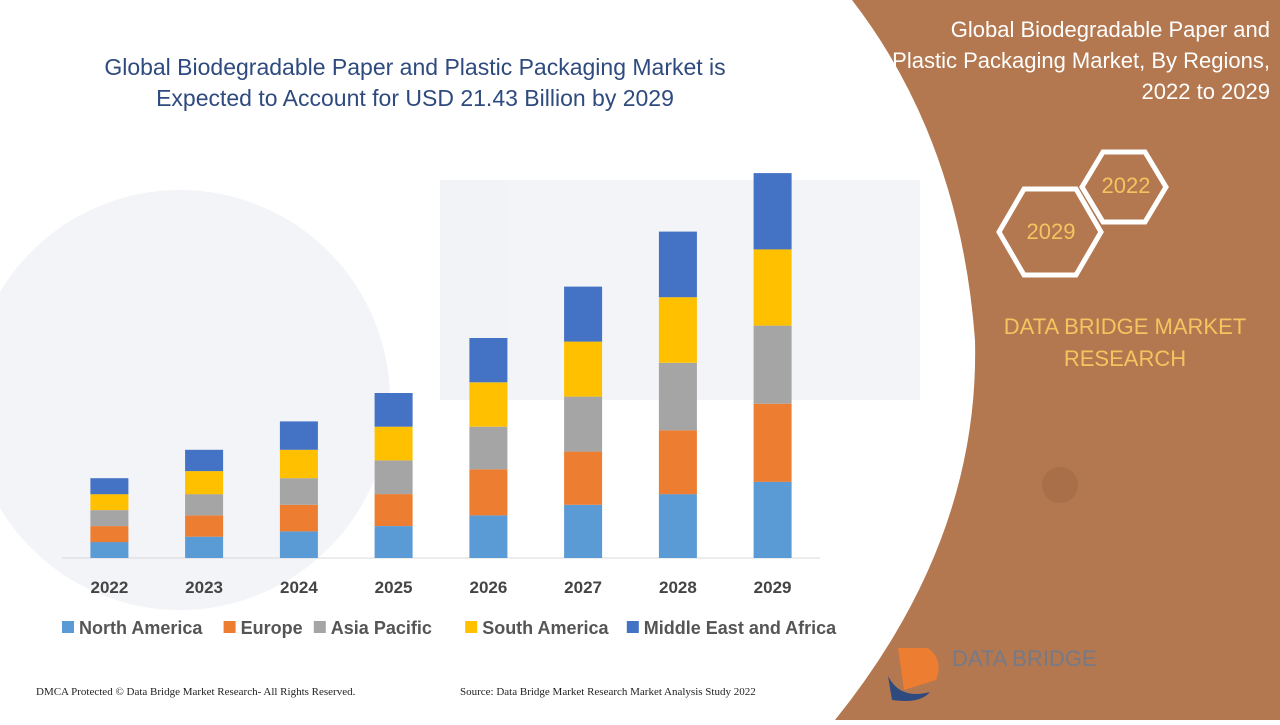 Image resolution: width=1280 pixels, height=725 pixels. I want to click on bar-2026-europe, so click(488, 492).